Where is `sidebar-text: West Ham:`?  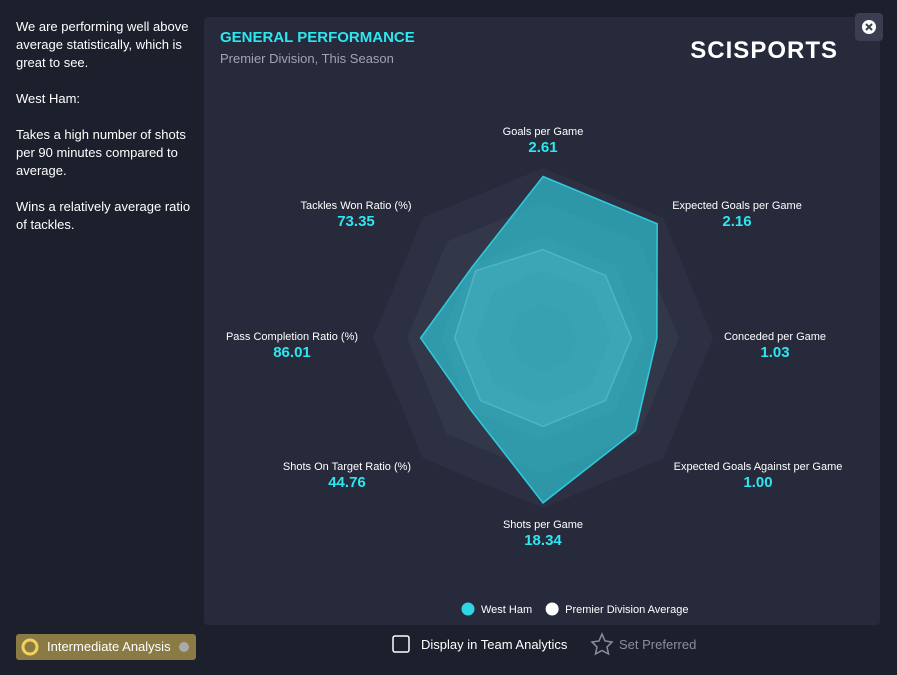 sidebar-text: West Ham: is located at coordinates (48, 98).